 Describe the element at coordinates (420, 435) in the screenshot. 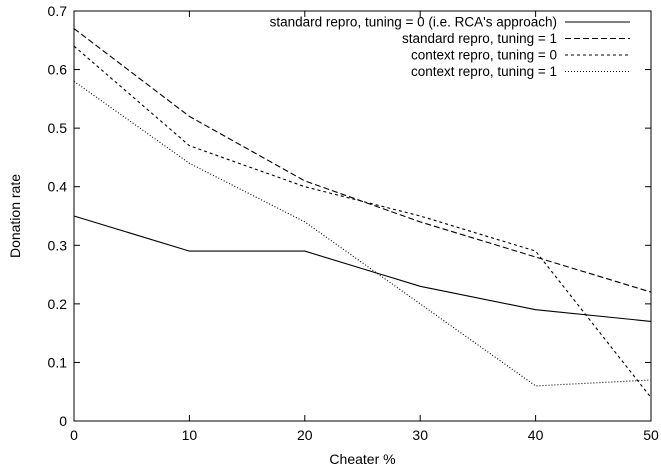

I see `x-tick-label: 30` at that location.